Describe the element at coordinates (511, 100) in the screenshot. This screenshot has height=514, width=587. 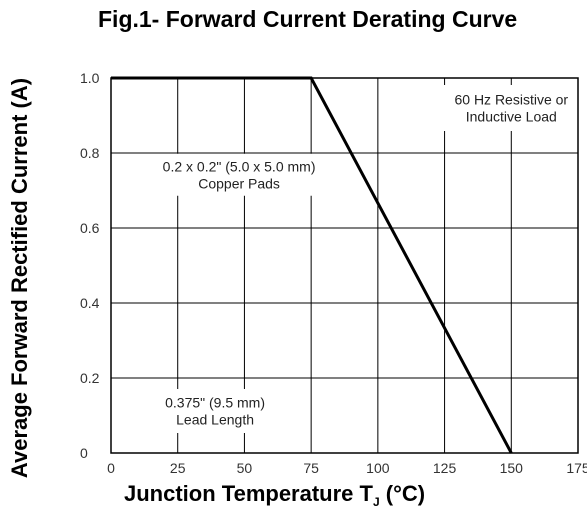
I see `annotation-0-line-0: 60 Hz Resistive or` at that location.